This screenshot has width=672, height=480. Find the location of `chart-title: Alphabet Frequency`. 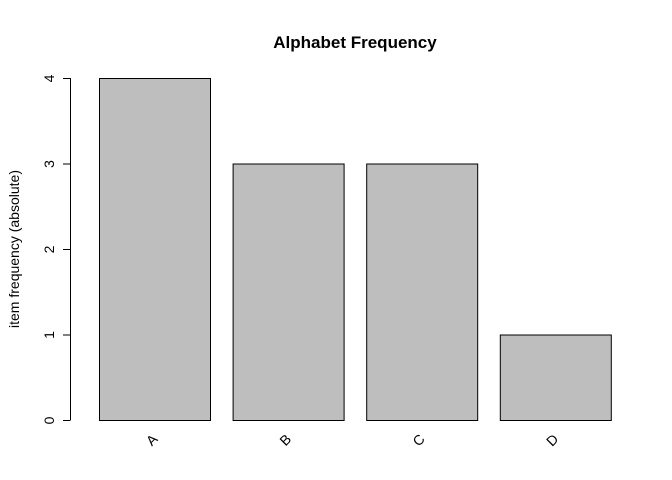

chart-title: Alphabet Frequency is located at coordinates (355, 42).